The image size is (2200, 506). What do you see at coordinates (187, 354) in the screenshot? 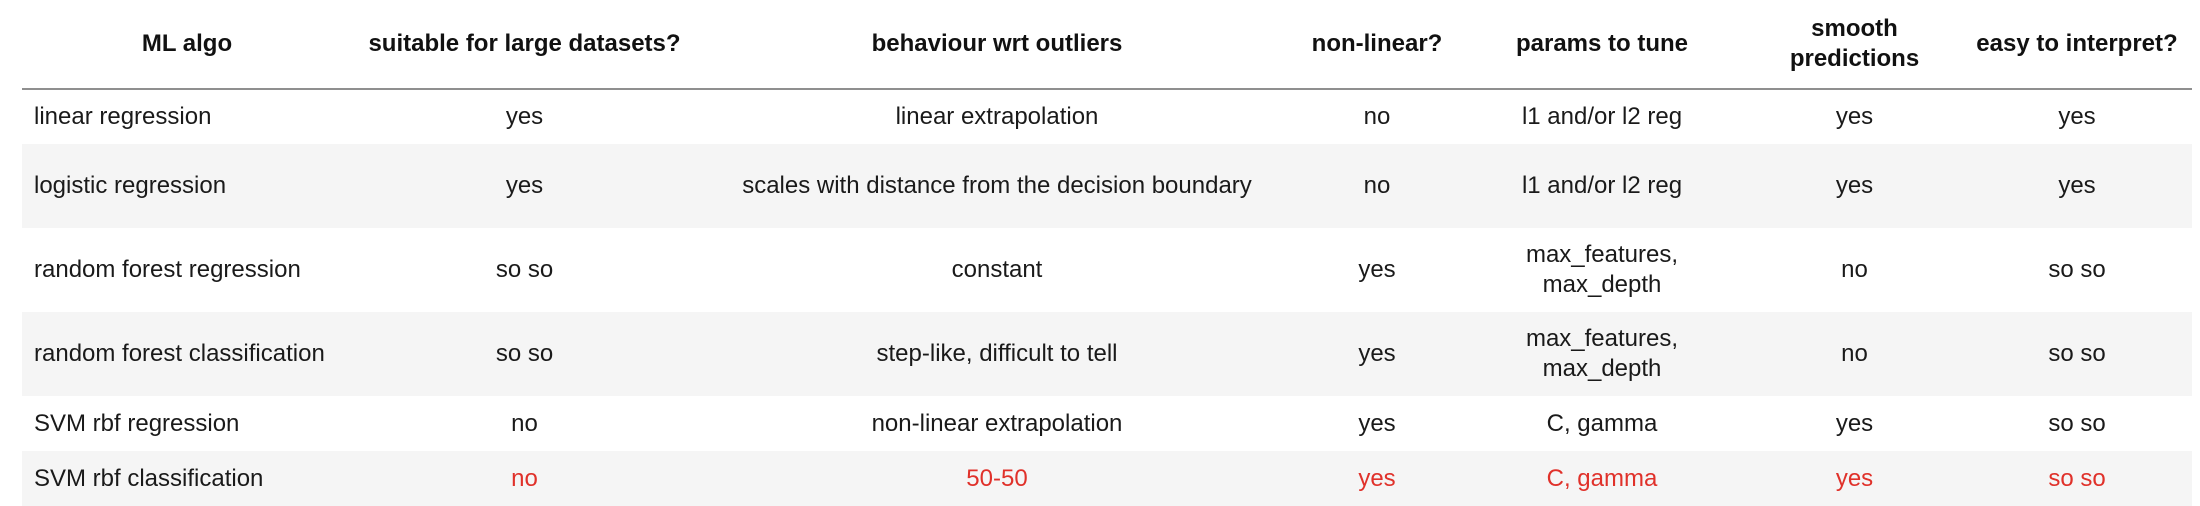
I see `cell-algo: random forest classification` at bounding box center [187, 354].